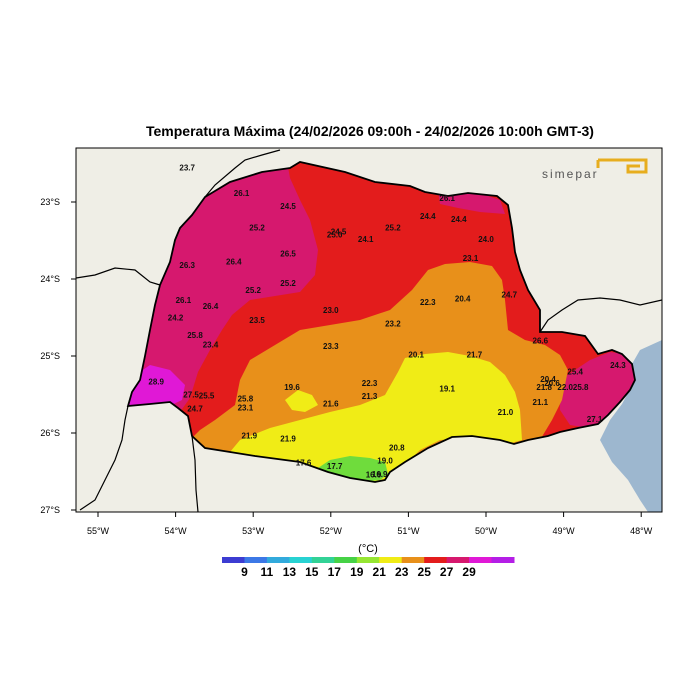 The width and height of the screenshot is (700, 700). I want to click on border-west, so click(118, 276).